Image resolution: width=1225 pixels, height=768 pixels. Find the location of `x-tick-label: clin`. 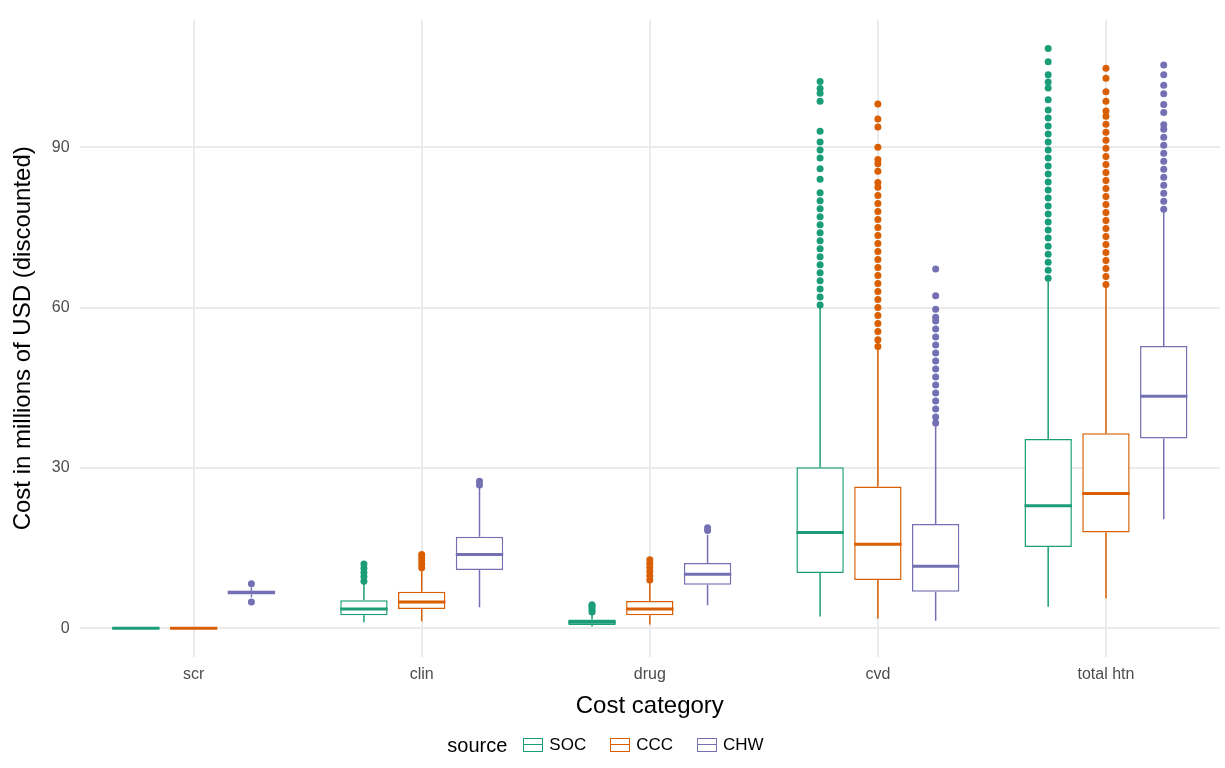

x-tick-label: clin is located at coordinates (421, 674).